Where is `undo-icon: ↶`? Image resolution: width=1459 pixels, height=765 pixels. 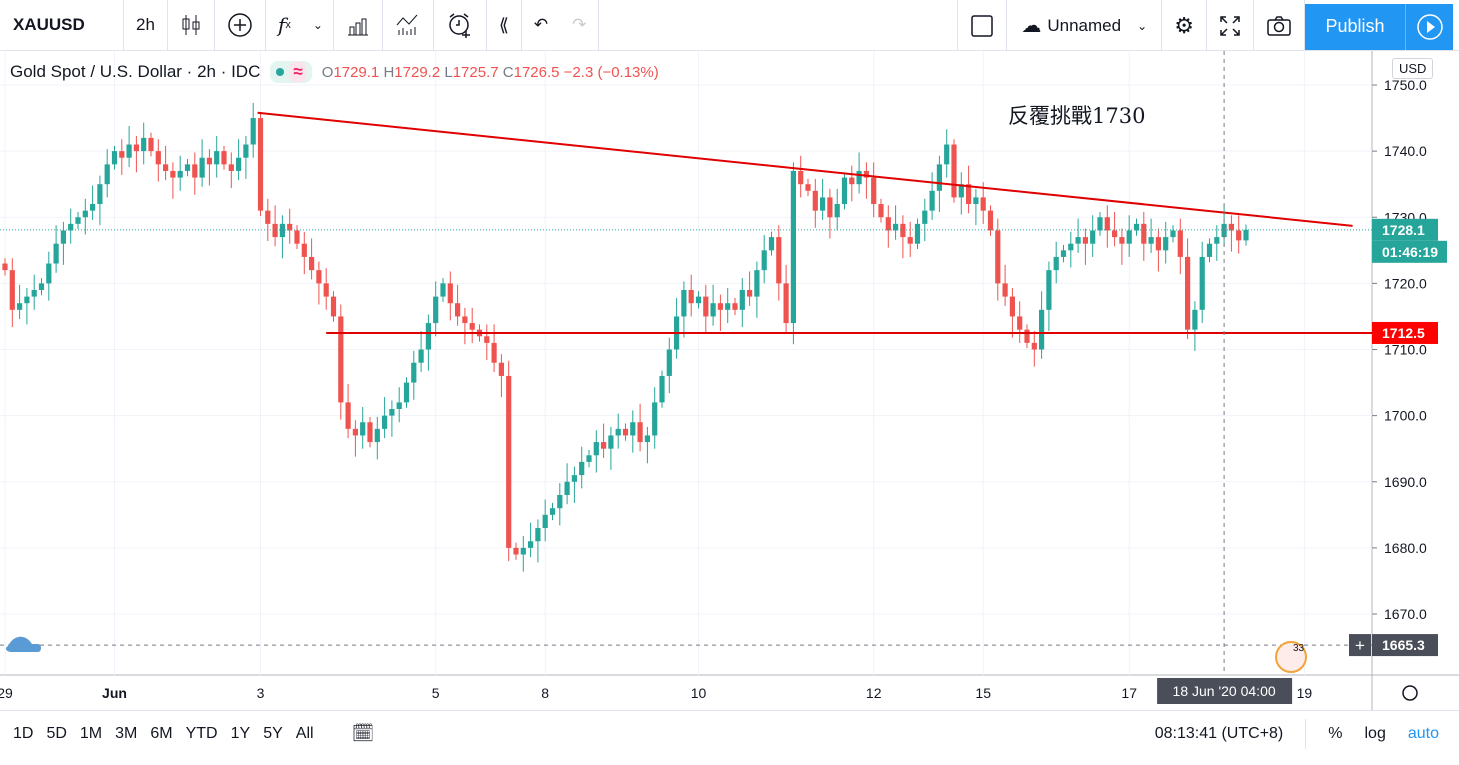 undo-icon: ↶ is located at coordinates (541, 24).